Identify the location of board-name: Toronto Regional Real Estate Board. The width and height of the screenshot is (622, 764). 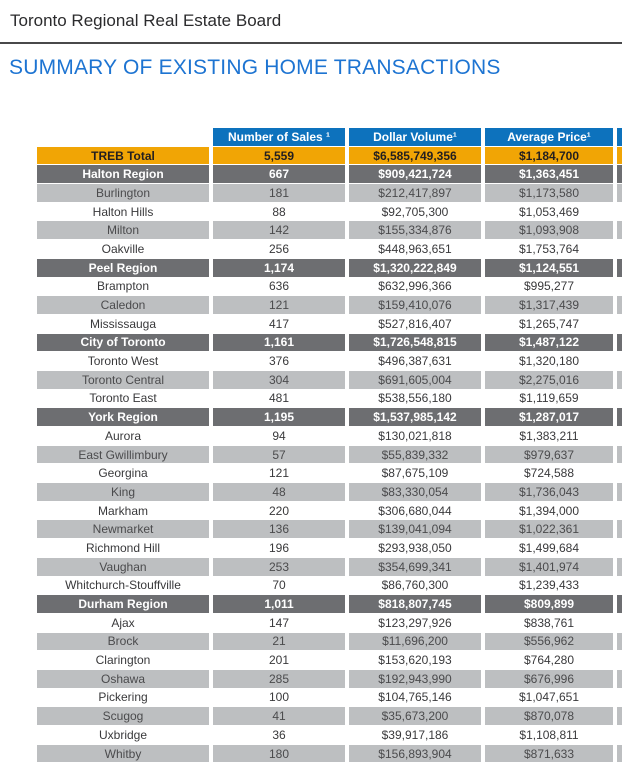
(146, 20).